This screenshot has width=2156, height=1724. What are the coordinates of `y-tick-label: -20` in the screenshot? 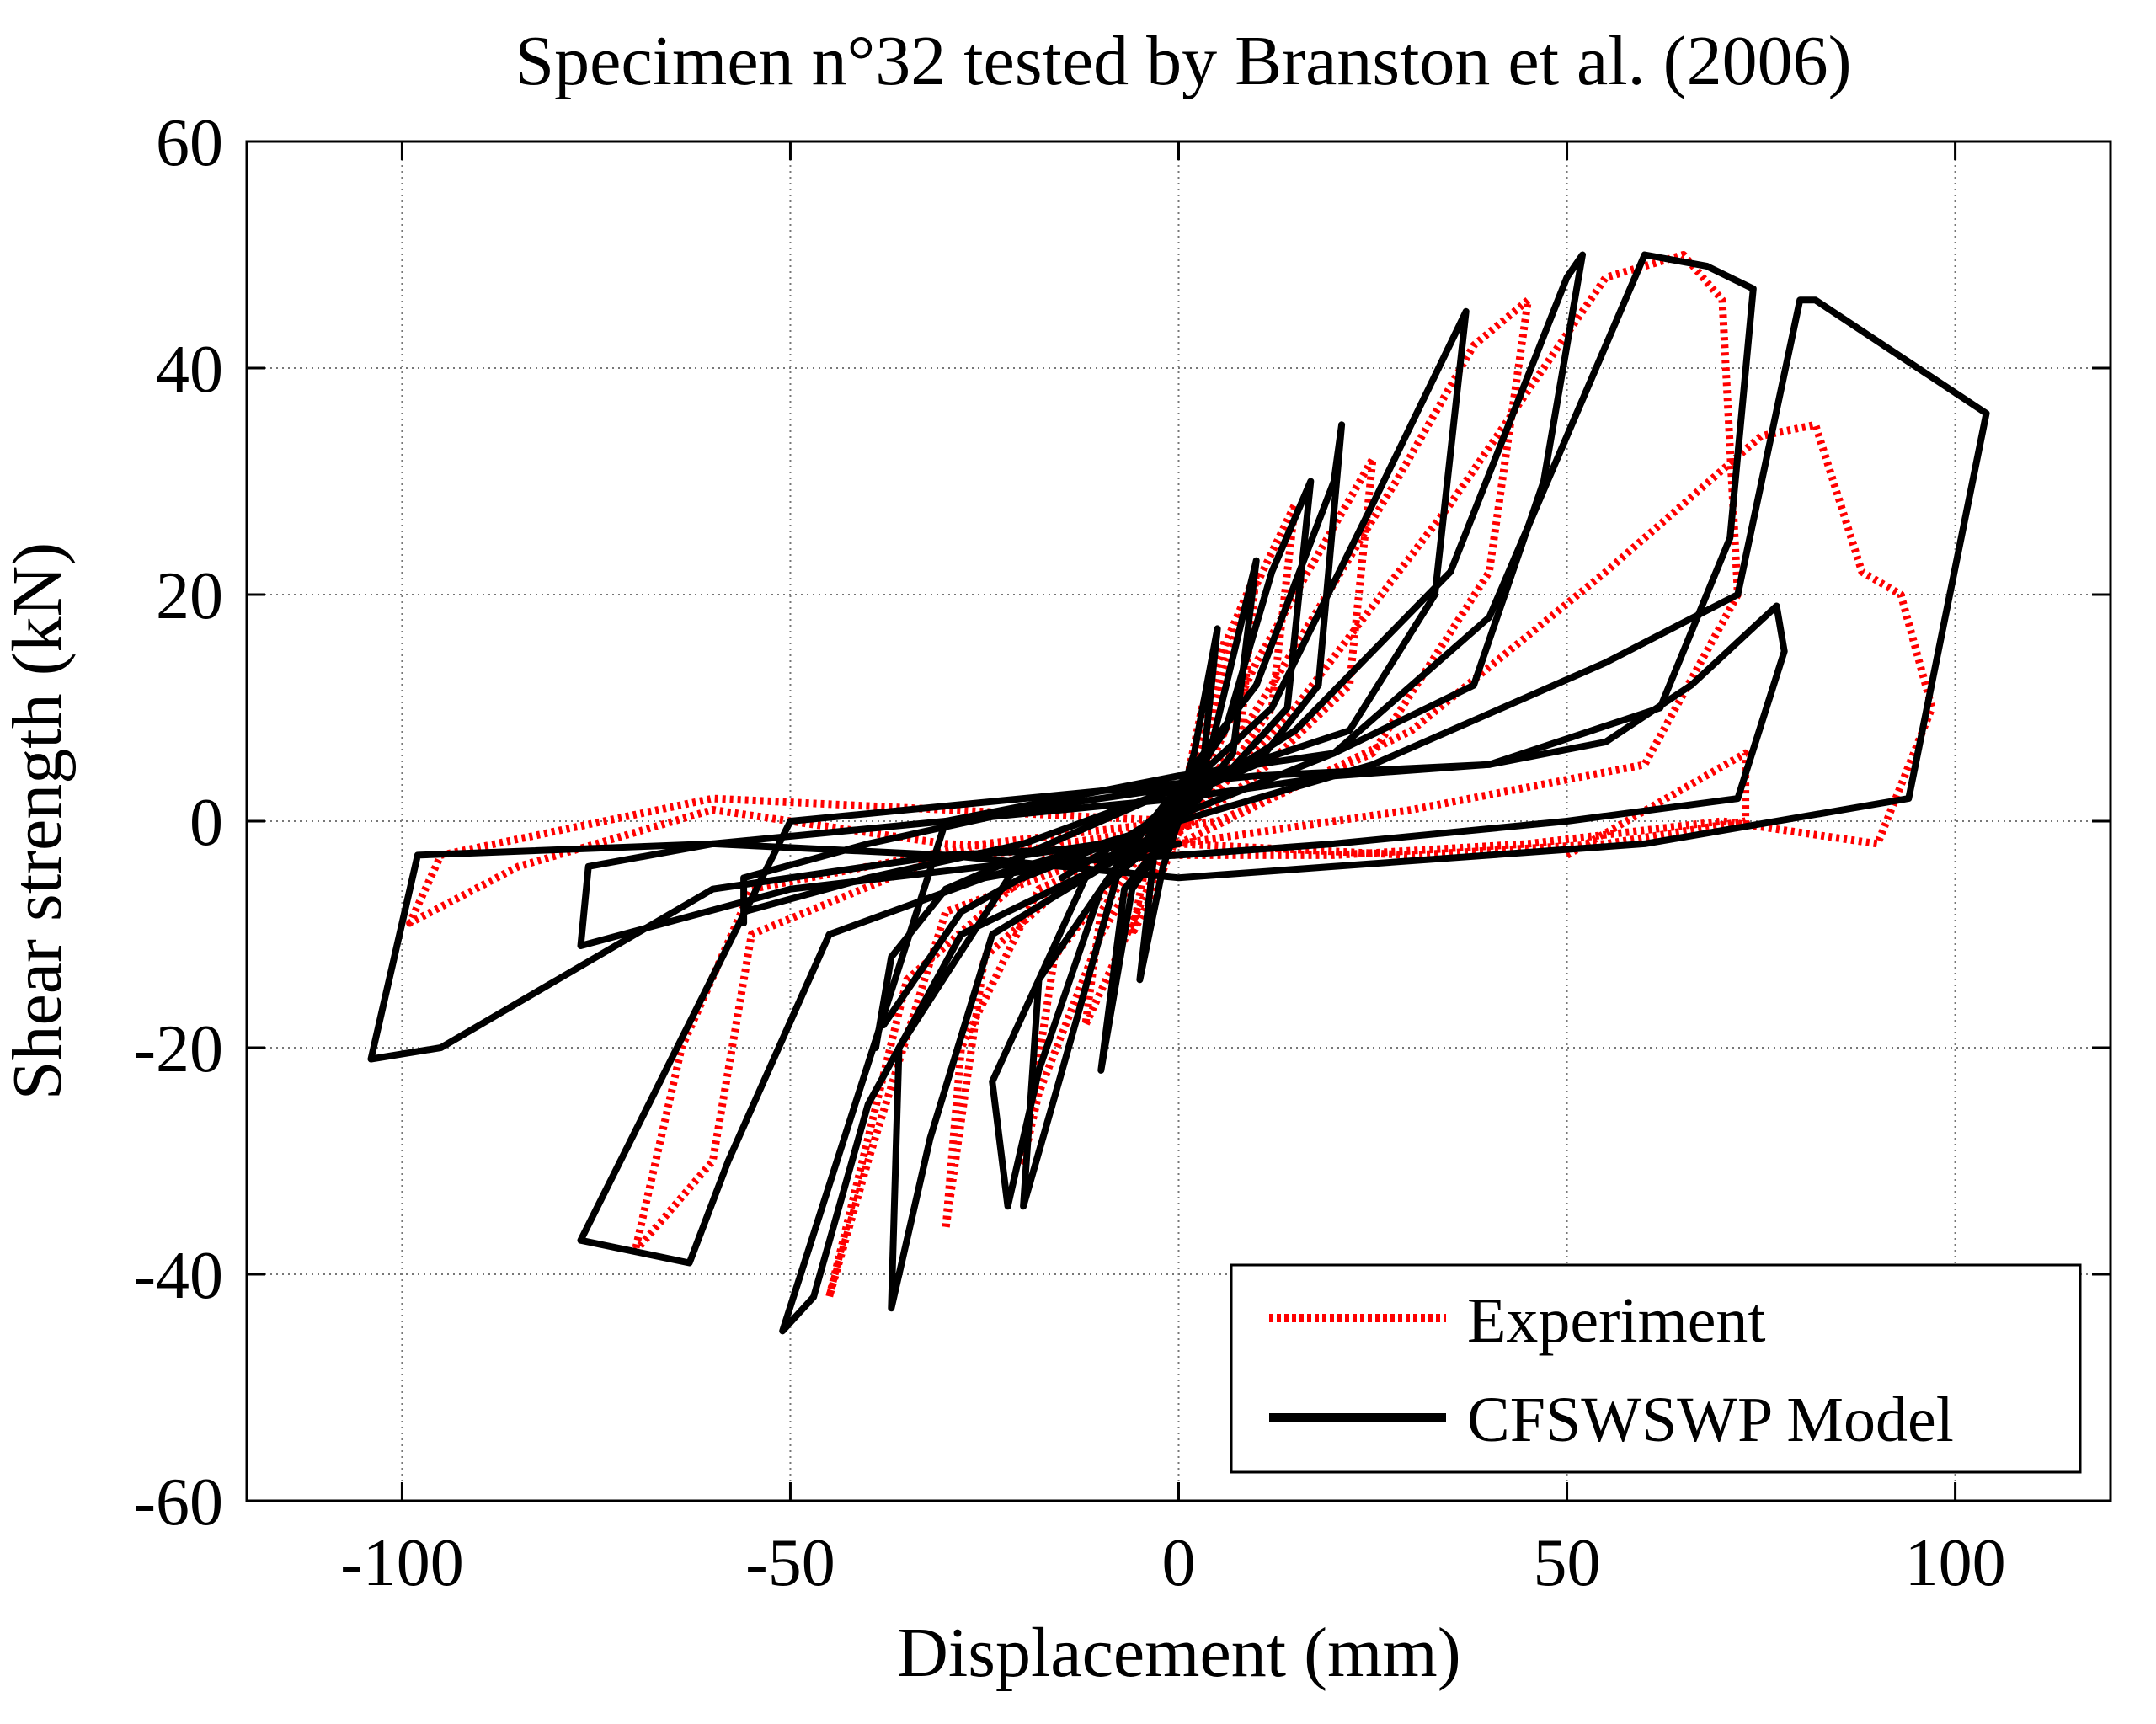 It's located at (178, 1049).